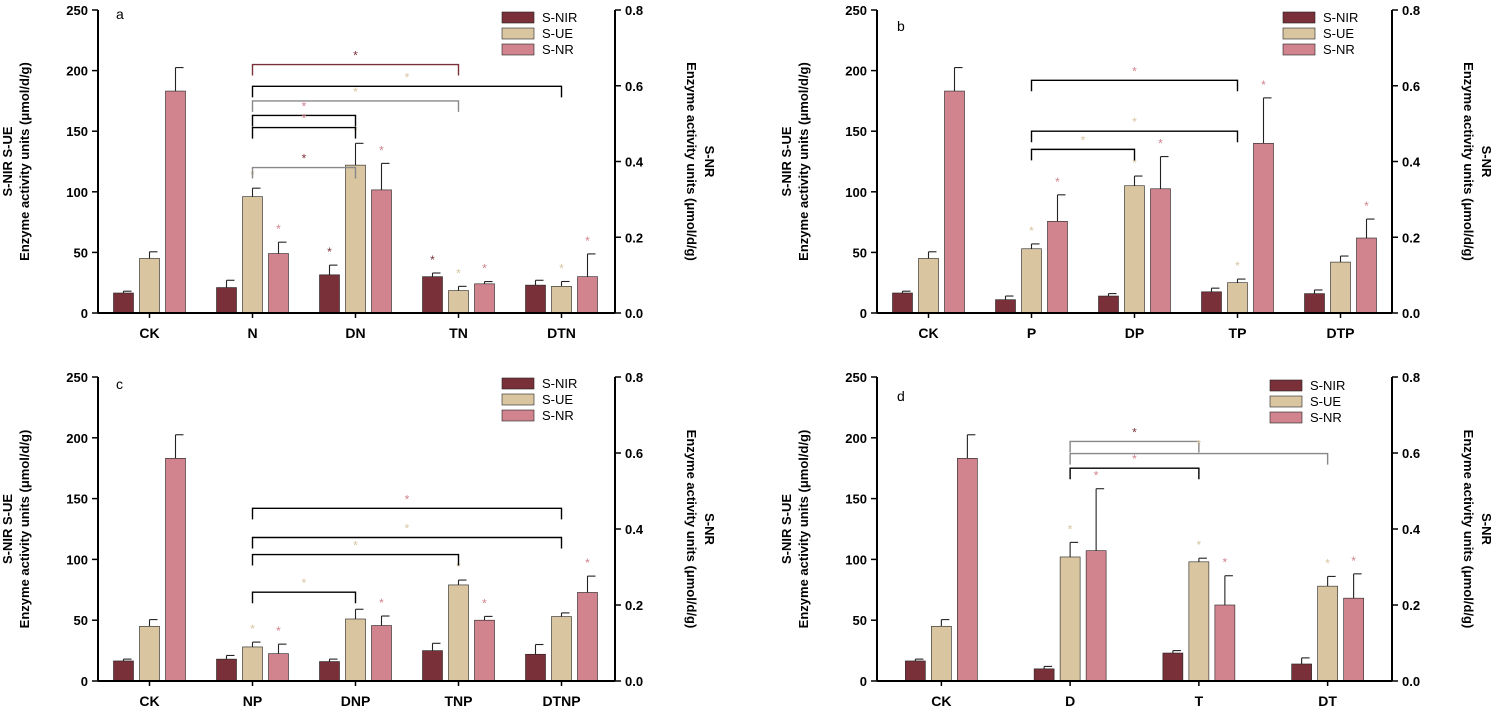 This screenshot has height=715, width=1500. What do you see at coordinates (119, 384) in the screenshot?
I see `panel-label: c` at bounding box center [119, 384].